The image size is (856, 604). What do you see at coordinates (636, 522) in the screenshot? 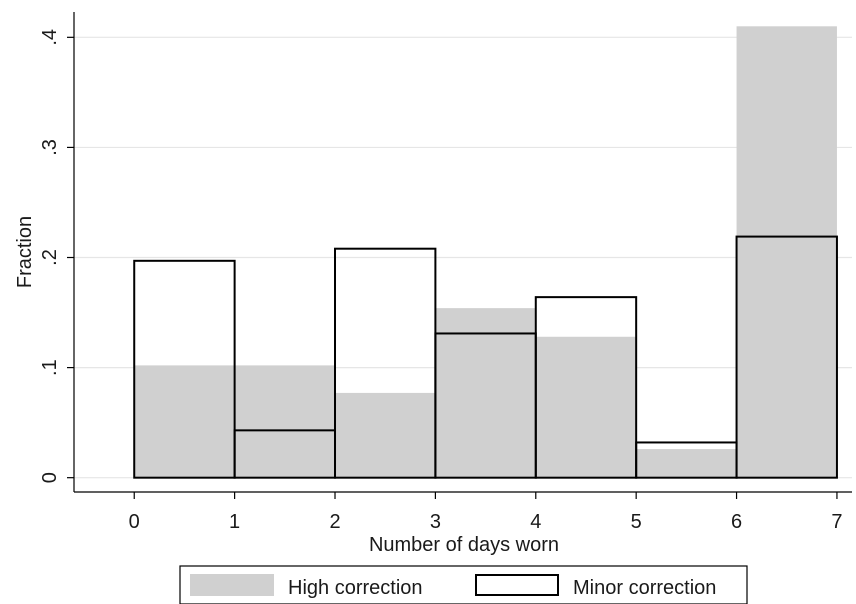
I see `x-tick-label: 5` at bounding box center [636, 522].